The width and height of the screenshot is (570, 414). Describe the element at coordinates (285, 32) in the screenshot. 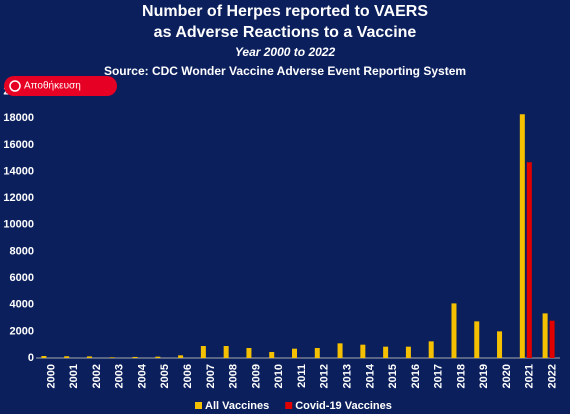

I see `chart-title: as Adverse Reactions to a Vaccine` at that location.